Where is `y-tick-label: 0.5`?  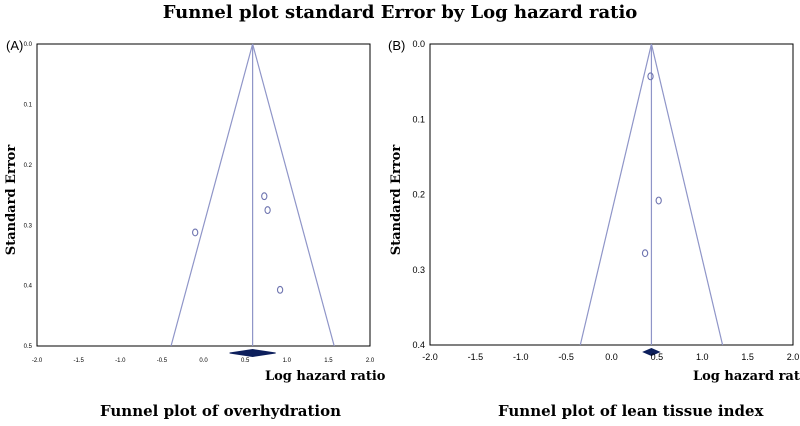
y-tick-label: 0.5 is located at coordinates (28, 347).